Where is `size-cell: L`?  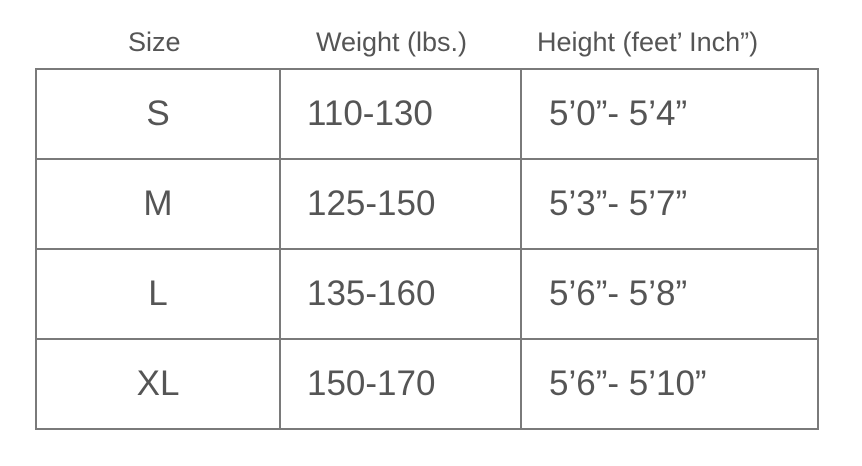 size-cell: L is located at coordinates (158, 294).